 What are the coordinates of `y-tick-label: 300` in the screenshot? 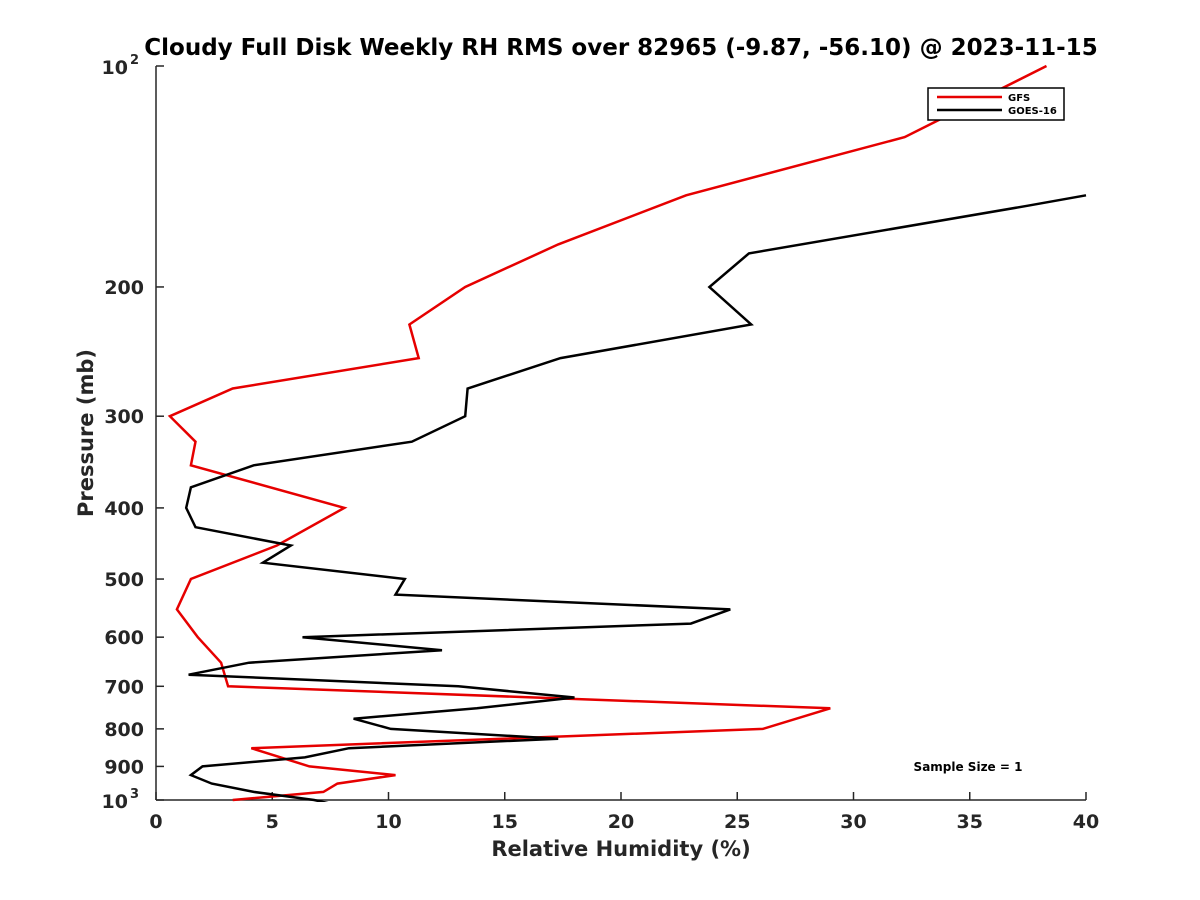 It's located at (124, 417).